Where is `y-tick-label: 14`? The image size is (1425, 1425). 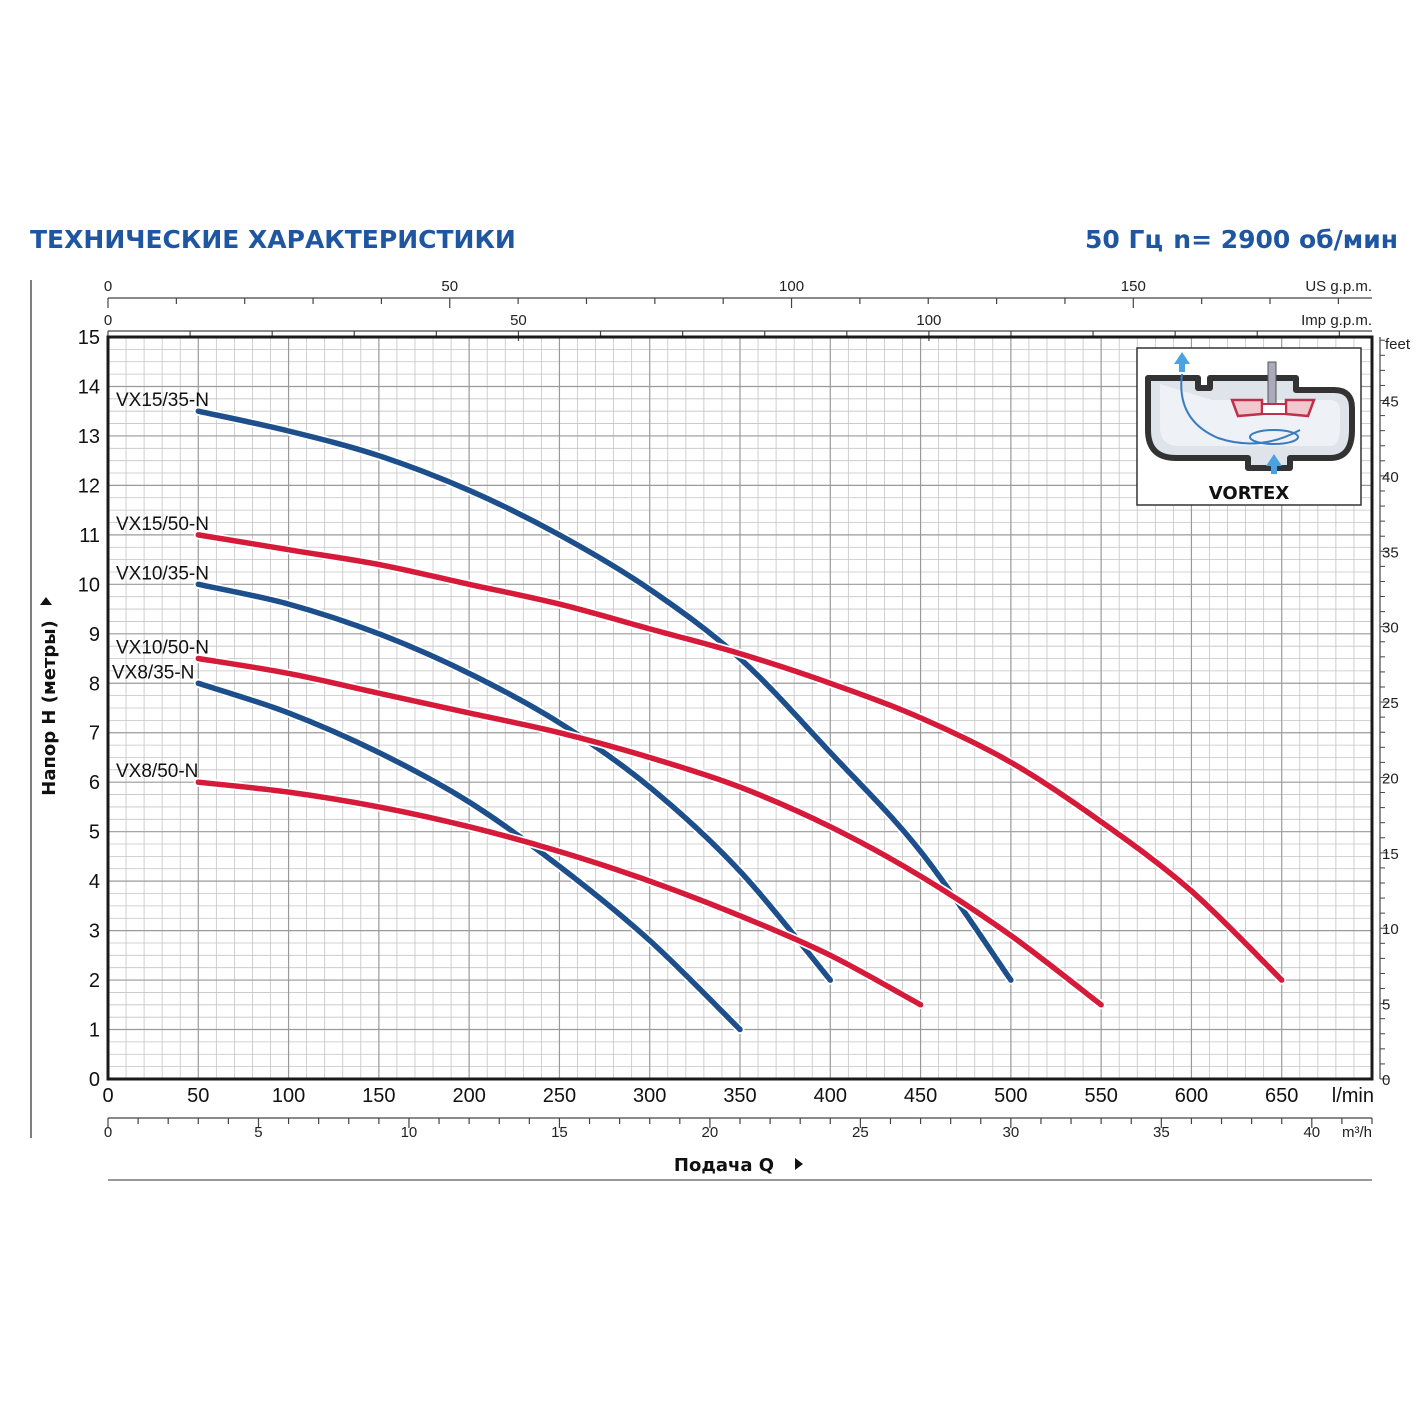
y-tick-label: 14 is located at coordinates (89, 387).